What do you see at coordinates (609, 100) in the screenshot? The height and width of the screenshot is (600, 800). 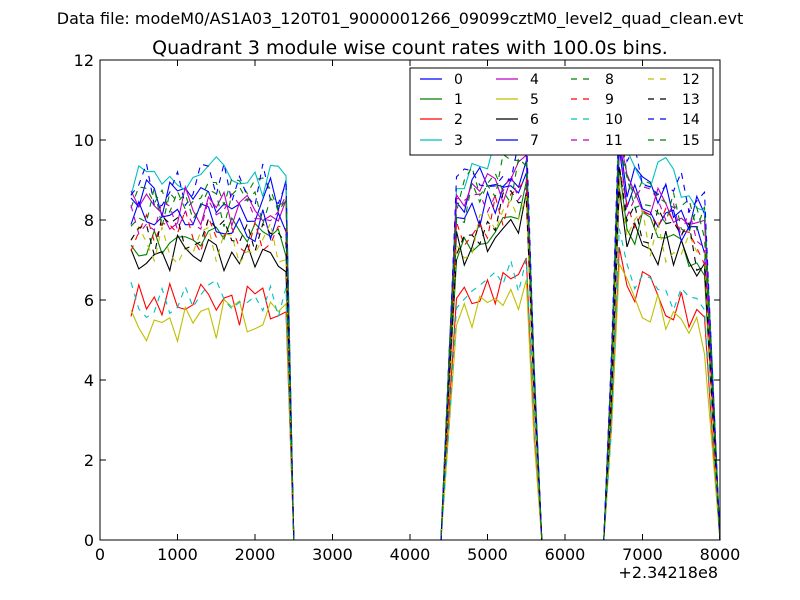 I see `legend-label-9: 9` at bounding box center [609, 100].